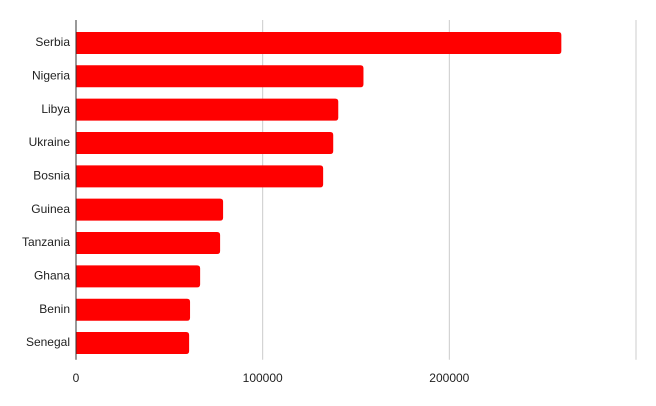 Image resolution: width=656 pixels, height=406 pixels. I want to click on y-tick-label: Bosnia, so click(51, 176).